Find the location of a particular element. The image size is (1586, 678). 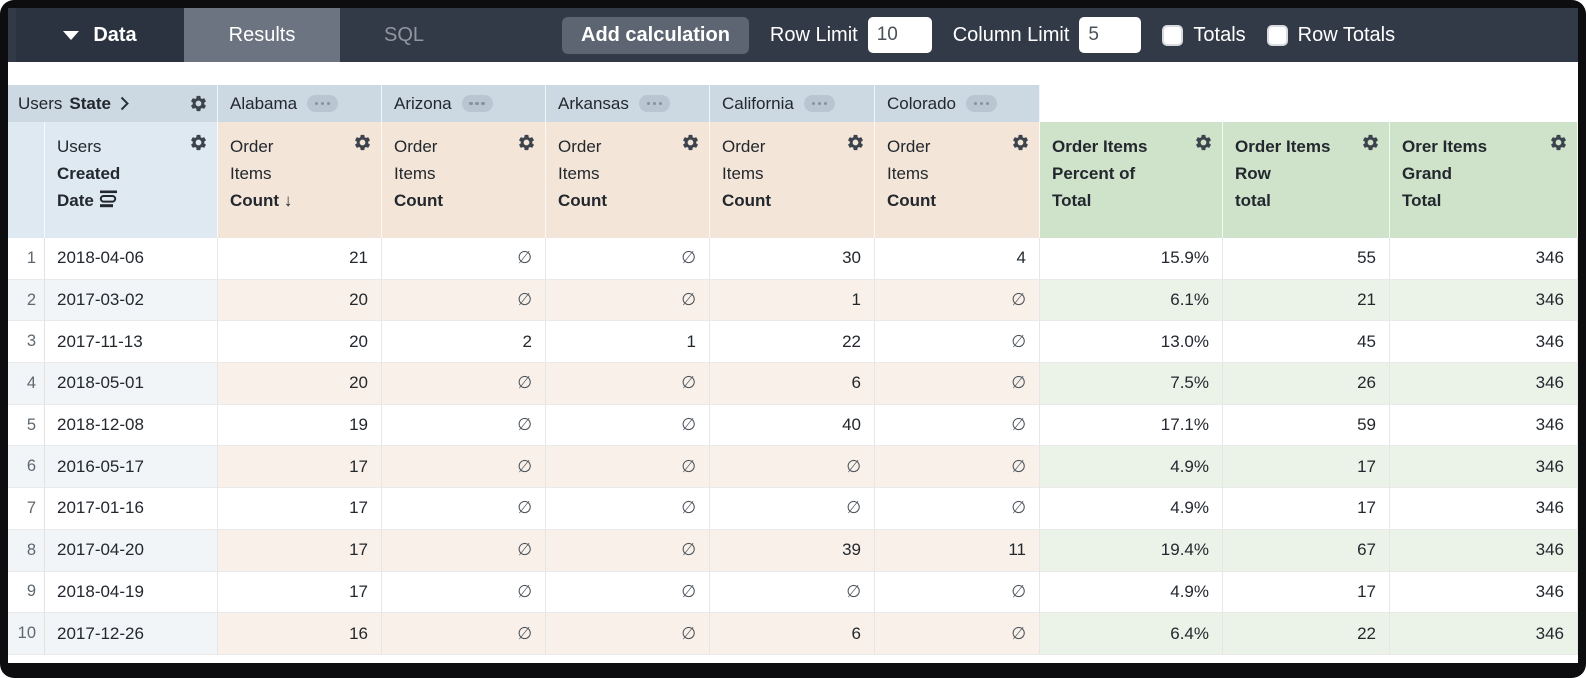

date-cell: 2018-12-08 is located at coordinates (131, 425).